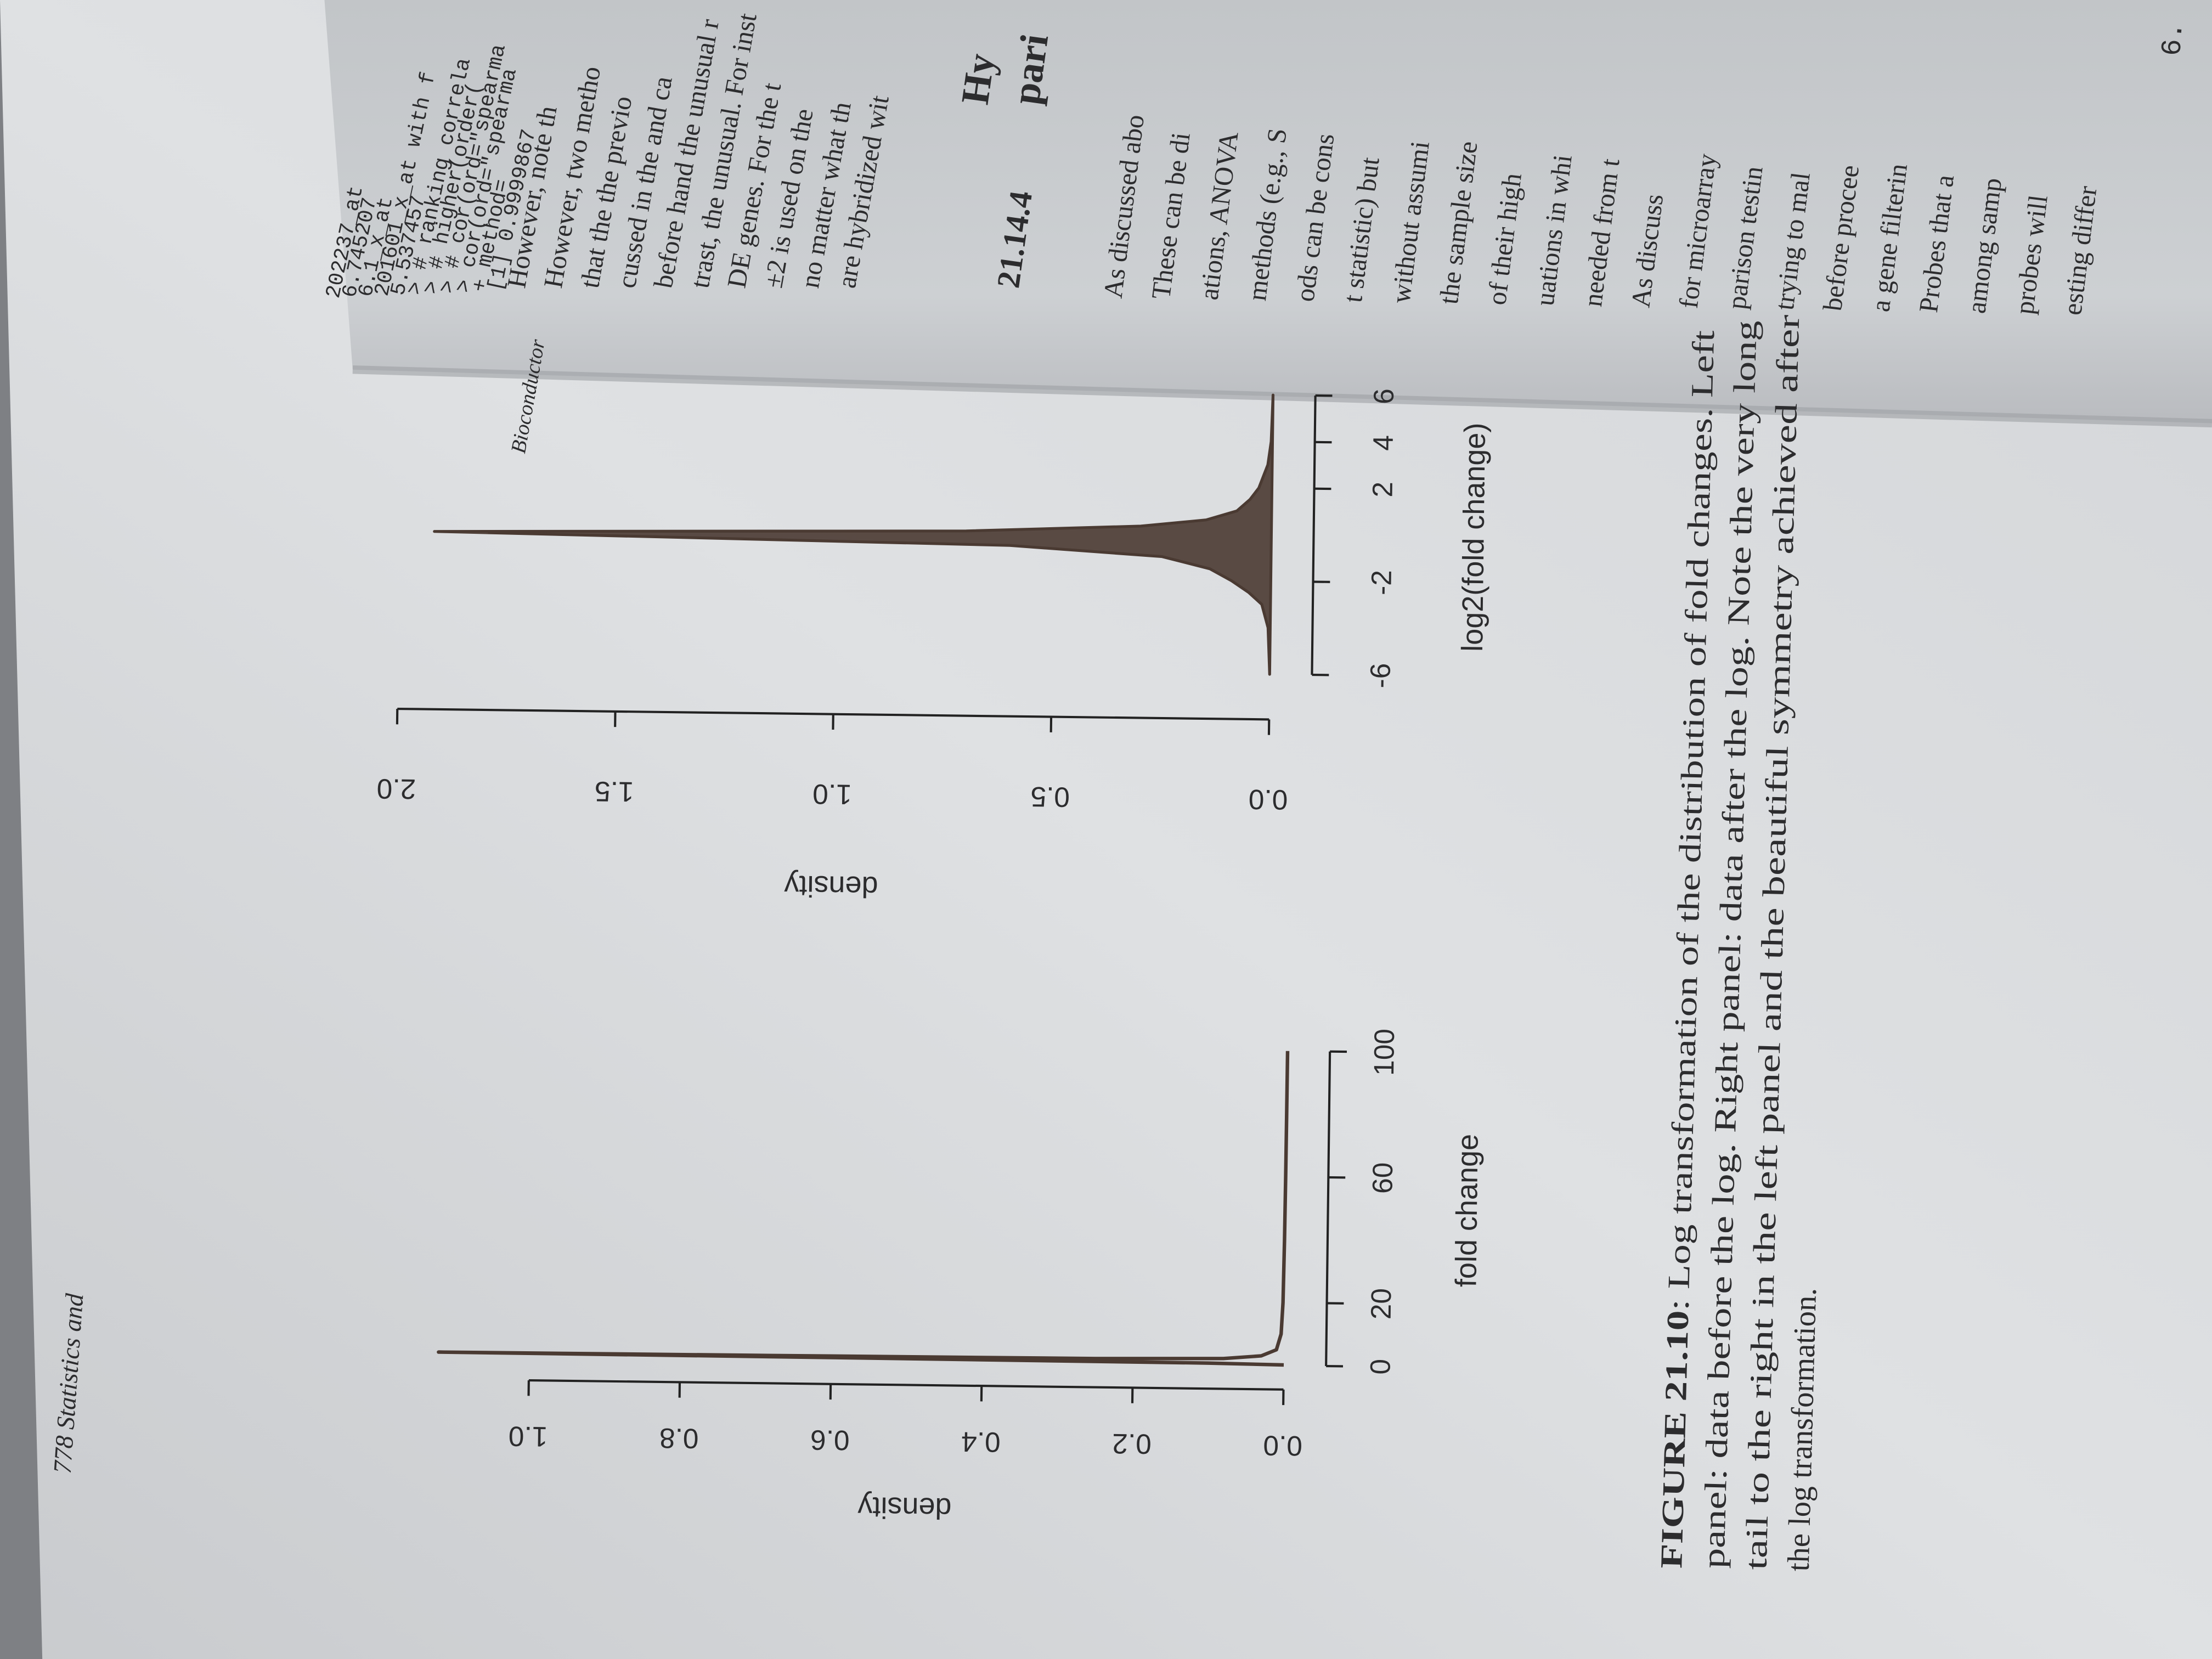  What do you see at coordinates (1380, 1367) in the screenshot?
I see `x-tick-label: 0` at bounding box center [1380, 1367].